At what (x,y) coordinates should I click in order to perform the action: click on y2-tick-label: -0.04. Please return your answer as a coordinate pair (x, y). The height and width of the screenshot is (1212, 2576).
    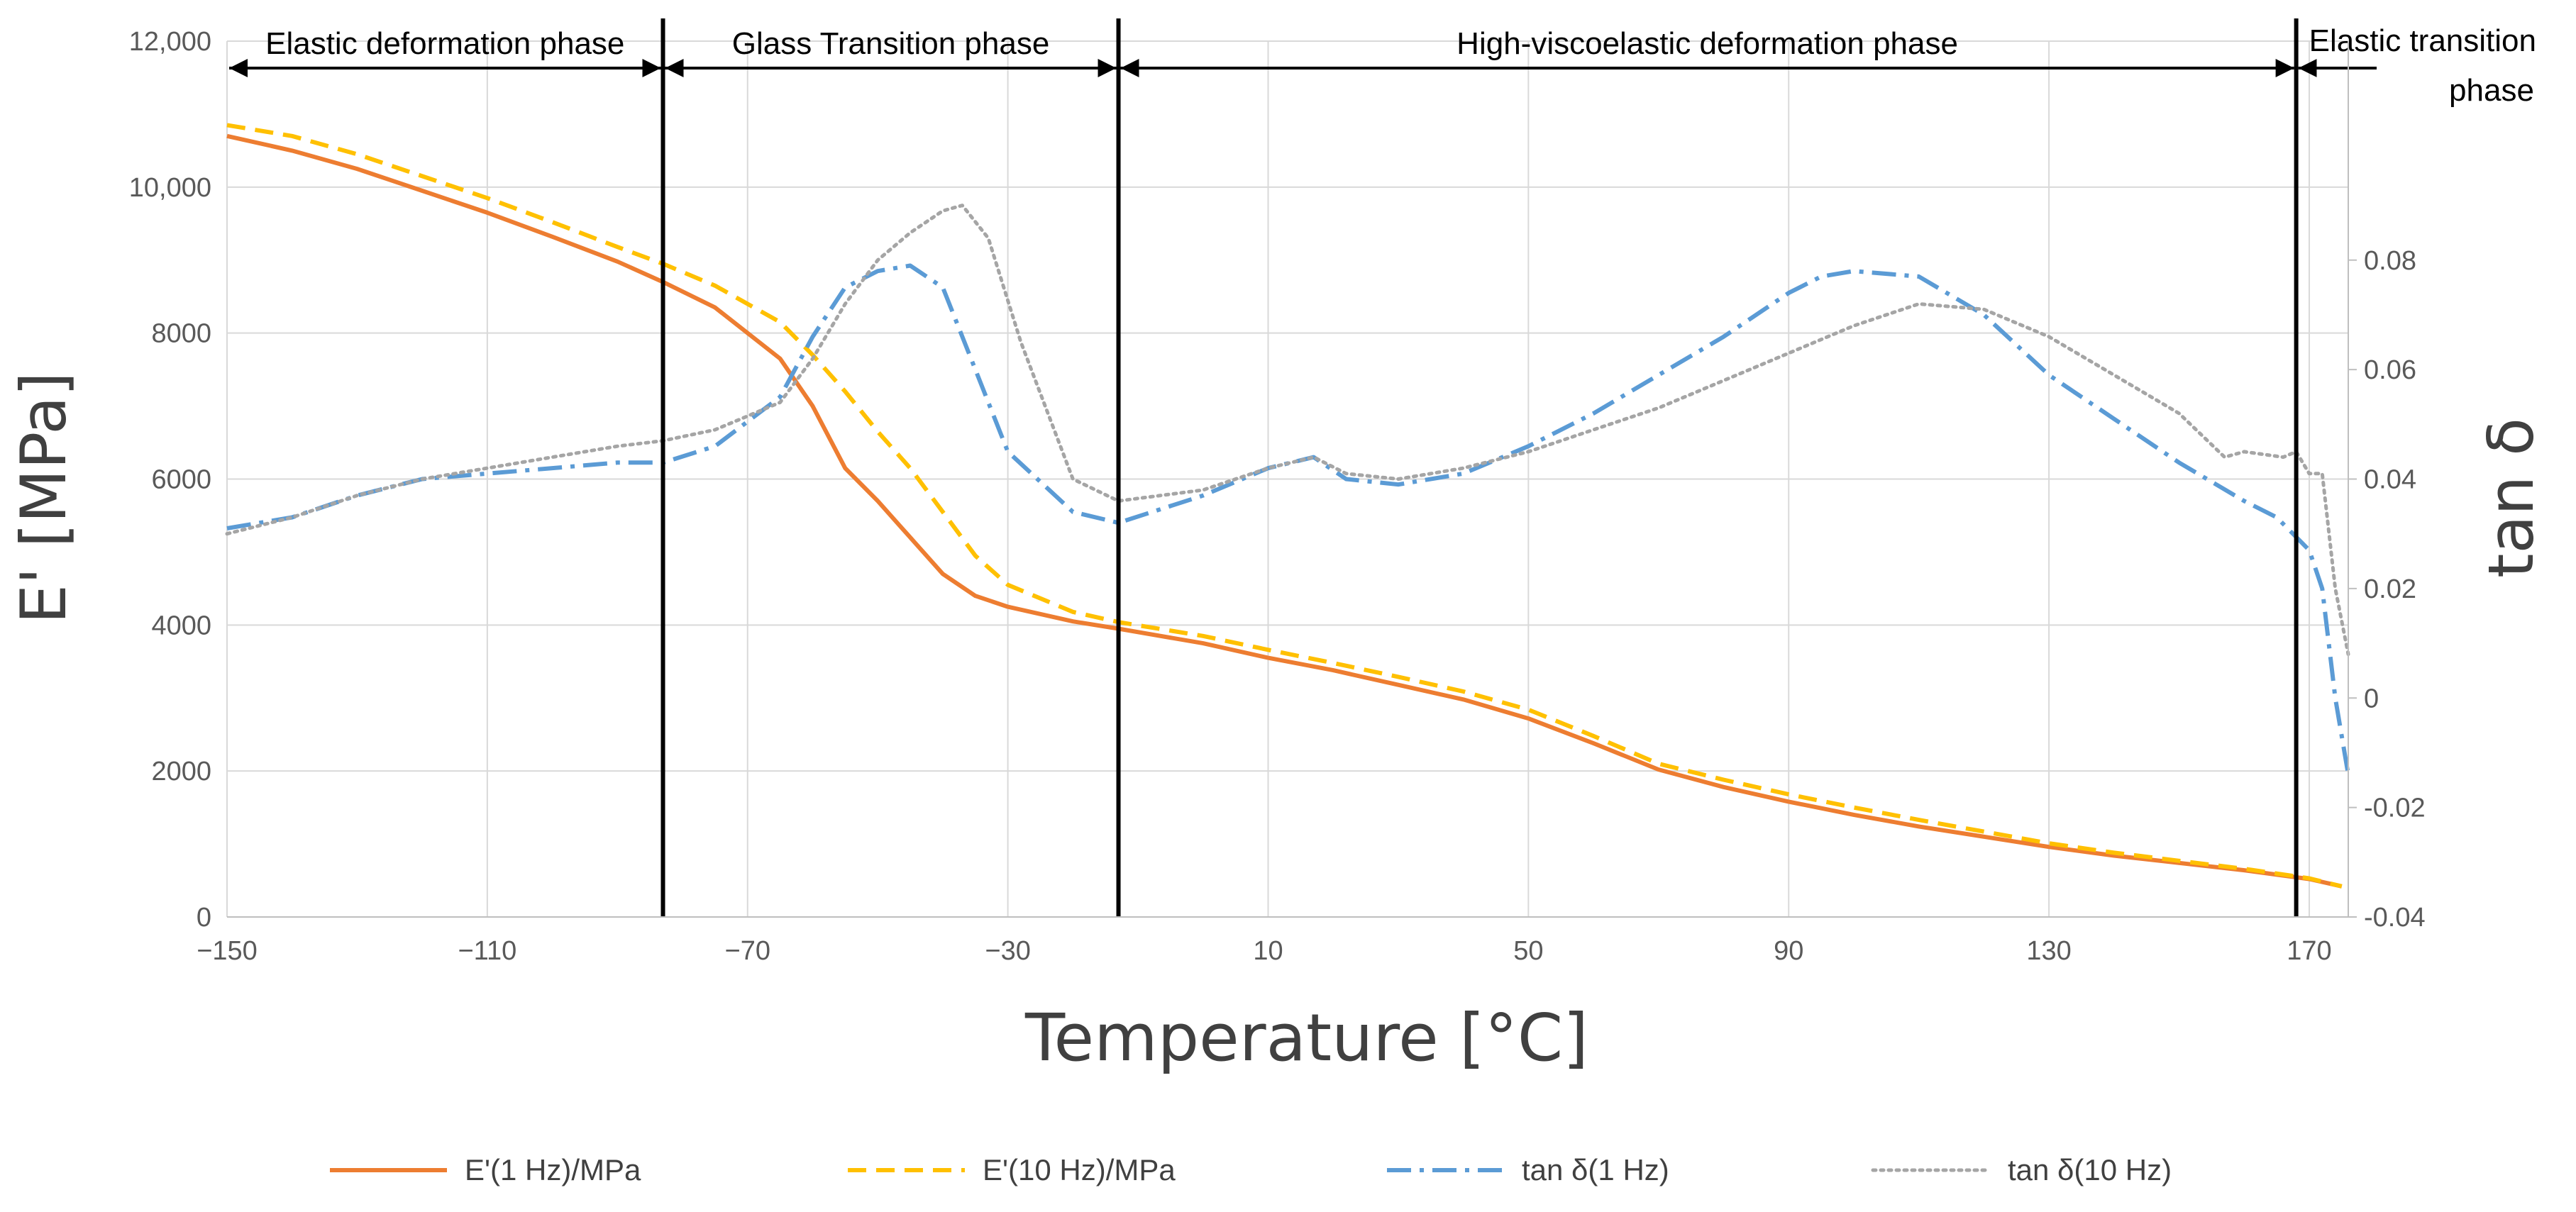
    Looking at the image, I should click on (2395, 918).